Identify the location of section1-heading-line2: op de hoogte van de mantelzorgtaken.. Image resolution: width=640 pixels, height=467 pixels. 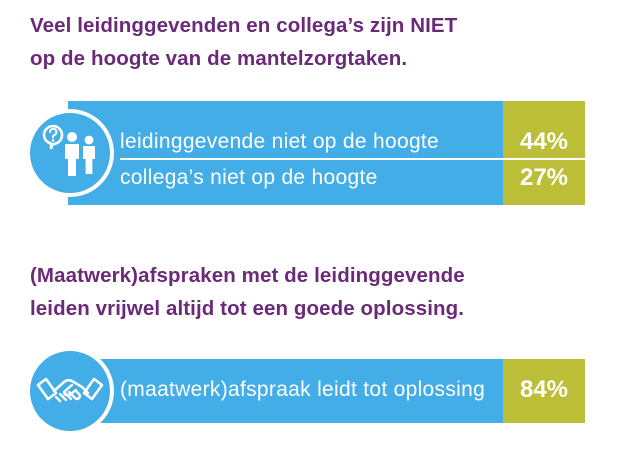
(219, 58).